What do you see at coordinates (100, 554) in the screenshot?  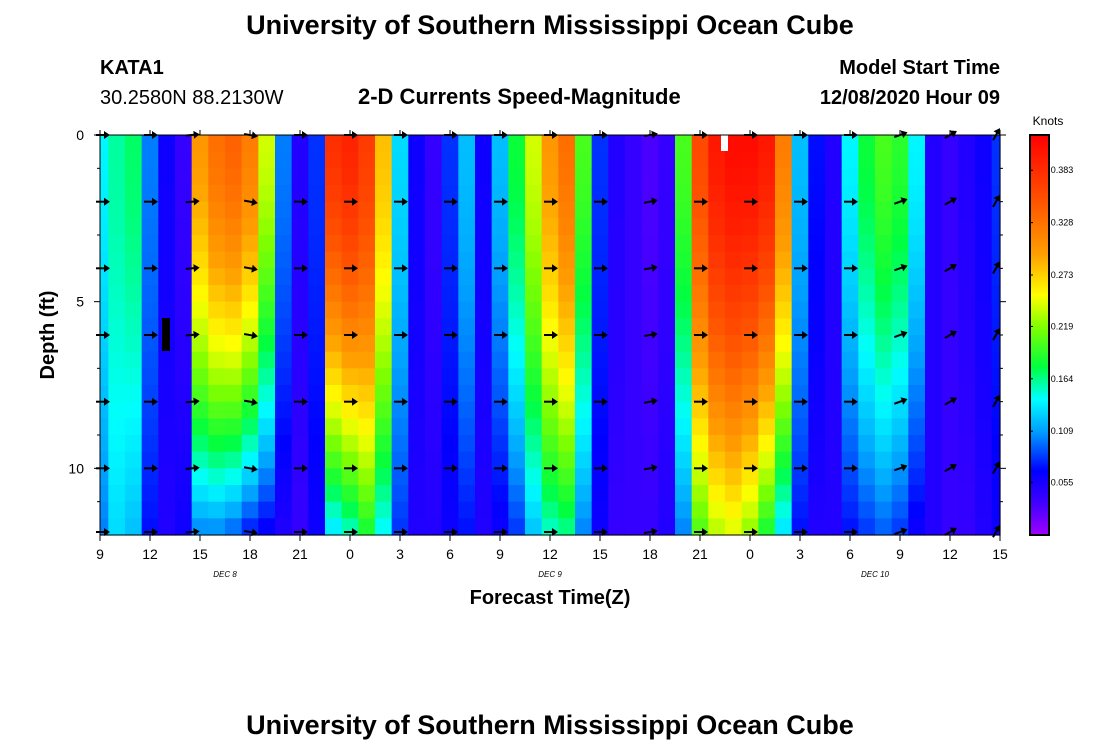 I see `x-tick-label: 9` at bounding box center [100, 554].